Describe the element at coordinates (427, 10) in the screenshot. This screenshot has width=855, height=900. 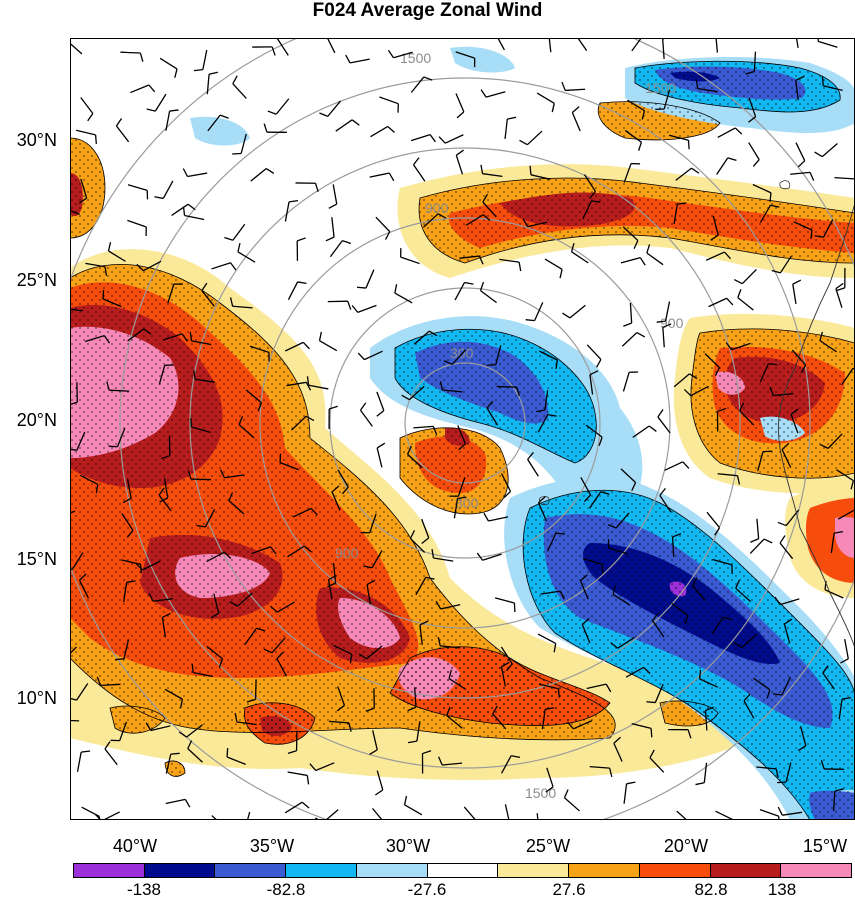
I see `chart-title: F024 Average Zonal Wind` at that location.